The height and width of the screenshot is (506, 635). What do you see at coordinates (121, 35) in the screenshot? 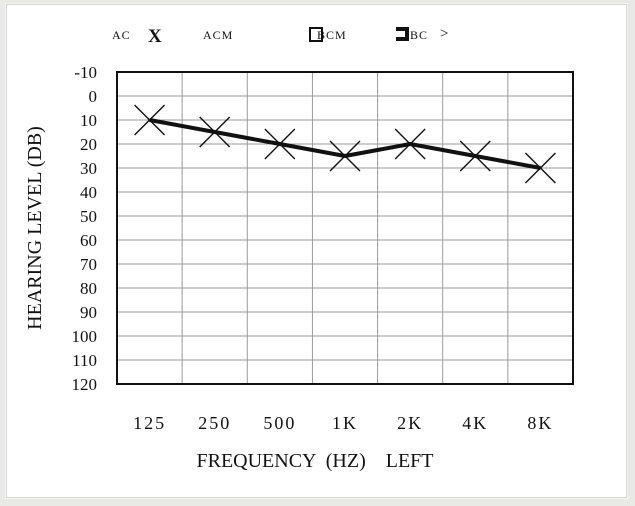
I see `legend-label-ac: AC` at bounding box center [121, 35].